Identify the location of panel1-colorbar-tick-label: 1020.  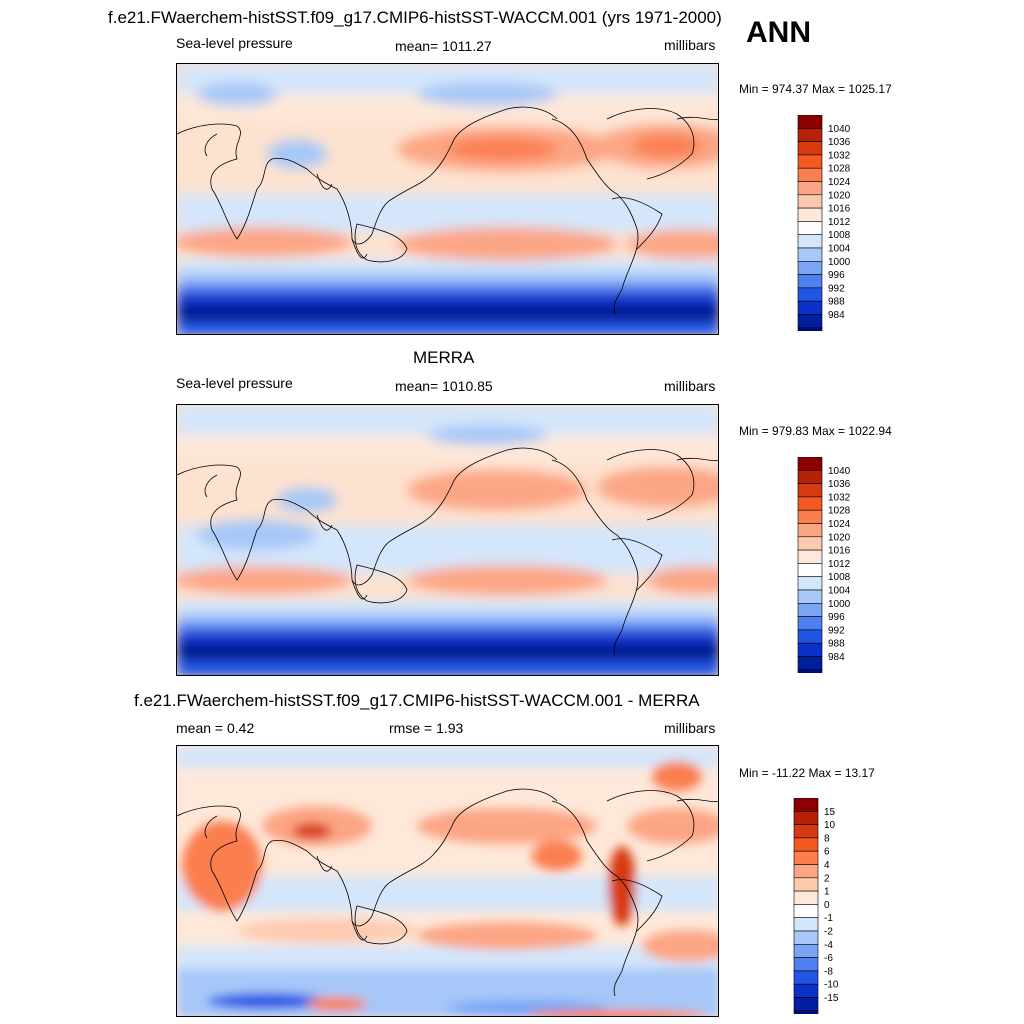
(839, 195).